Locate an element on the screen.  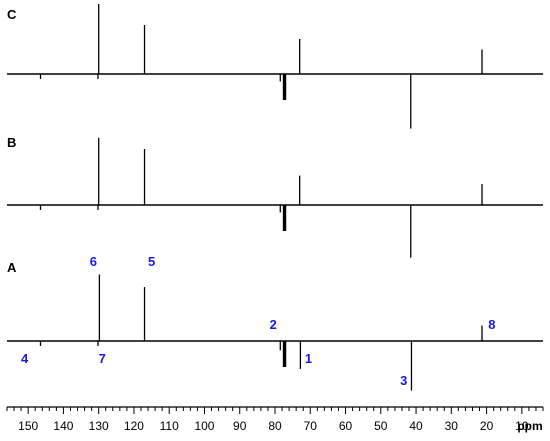
peak-label-7: 7 is located at coordinates (102, 358).